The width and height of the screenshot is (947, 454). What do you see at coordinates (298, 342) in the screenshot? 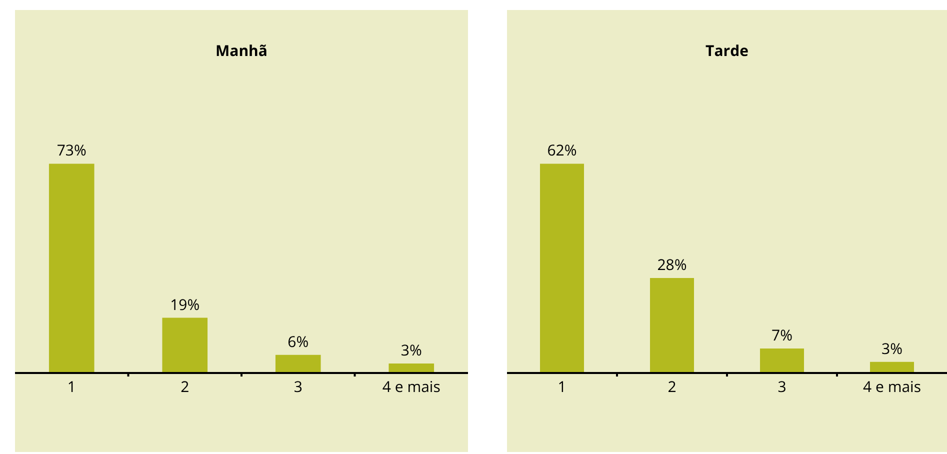
I see `data-label: 6%` at bounding box center [298, 342].